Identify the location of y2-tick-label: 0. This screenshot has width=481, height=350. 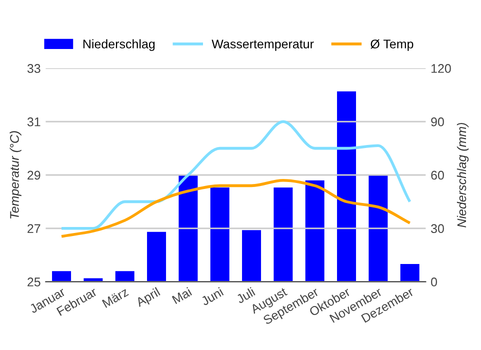
(434, 282).